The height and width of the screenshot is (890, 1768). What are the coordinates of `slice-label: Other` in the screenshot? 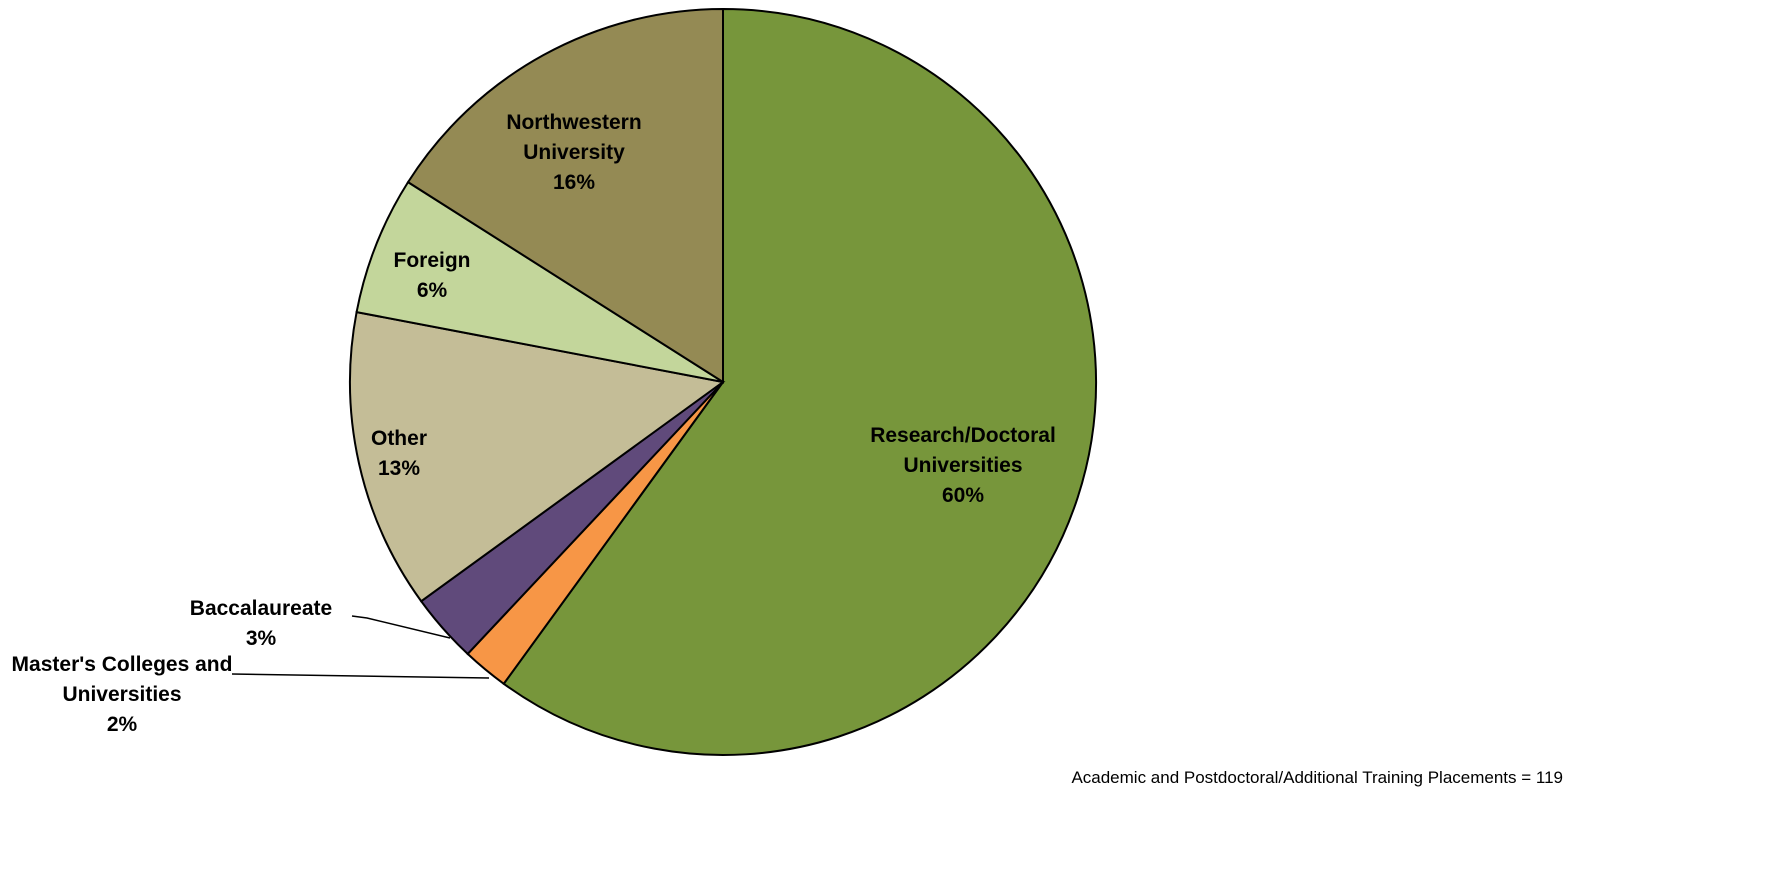 It's located at (398, 438).